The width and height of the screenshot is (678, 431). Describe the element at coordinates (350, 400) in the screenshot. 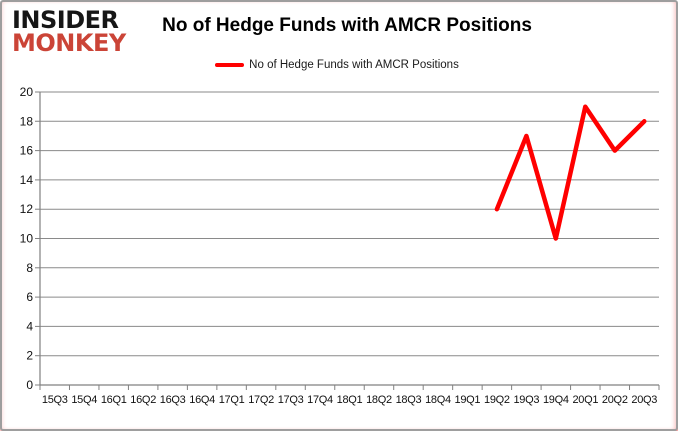

I see `svg-text: 18Q1` at that location.